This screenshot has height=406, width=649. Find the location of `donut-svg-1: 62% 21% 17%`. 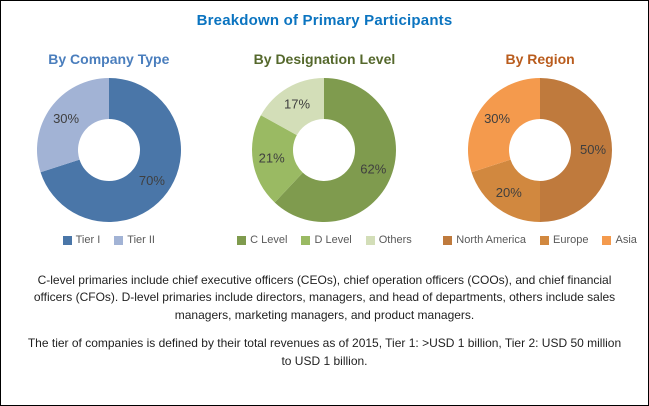

donut-svg-1: 62% 21% 17% is located at coordinates (324, 150).